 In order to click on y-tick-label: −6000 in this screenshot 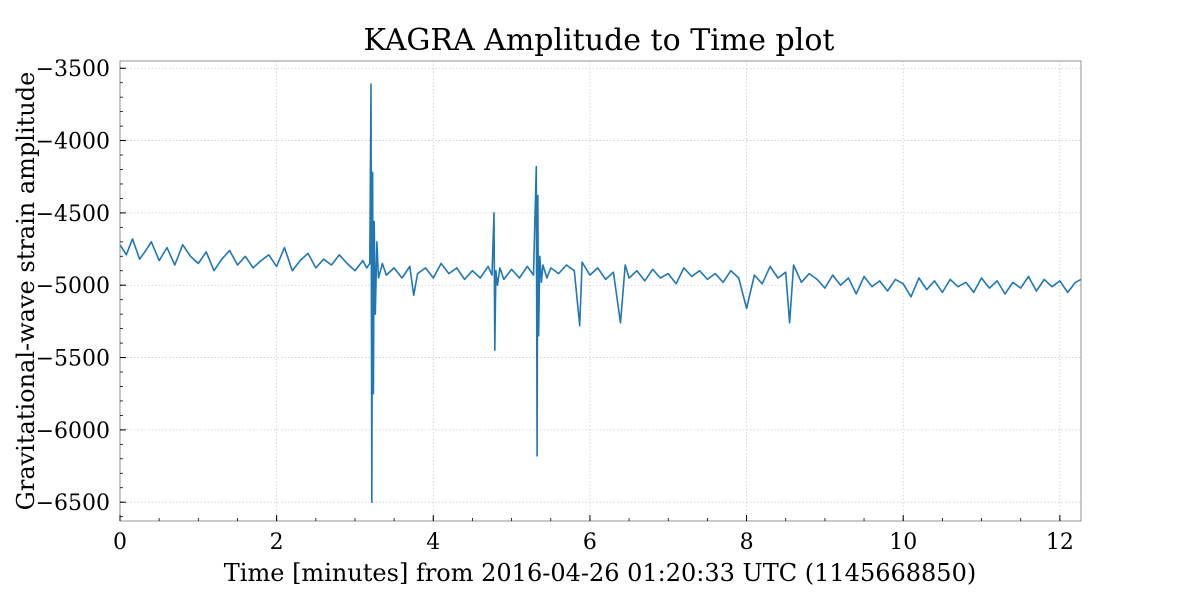, I will do `click(73, 431)`.